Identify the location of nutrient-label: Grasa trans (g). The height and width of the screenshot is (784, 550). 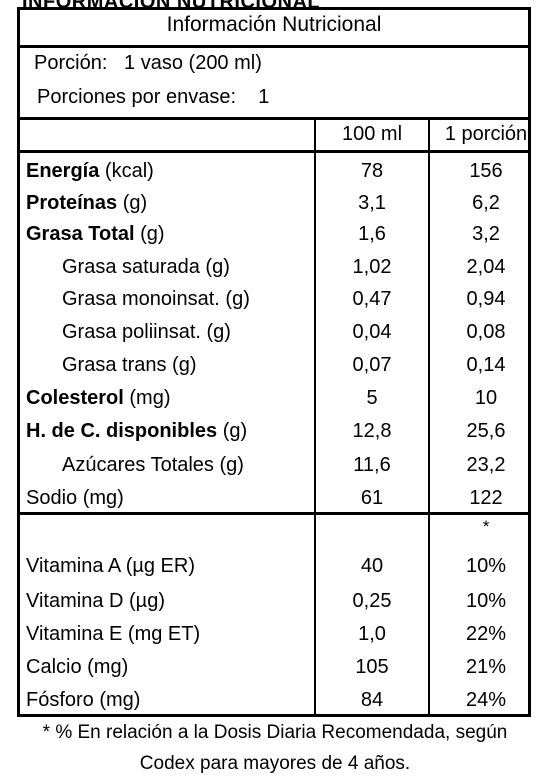
(129, 365).